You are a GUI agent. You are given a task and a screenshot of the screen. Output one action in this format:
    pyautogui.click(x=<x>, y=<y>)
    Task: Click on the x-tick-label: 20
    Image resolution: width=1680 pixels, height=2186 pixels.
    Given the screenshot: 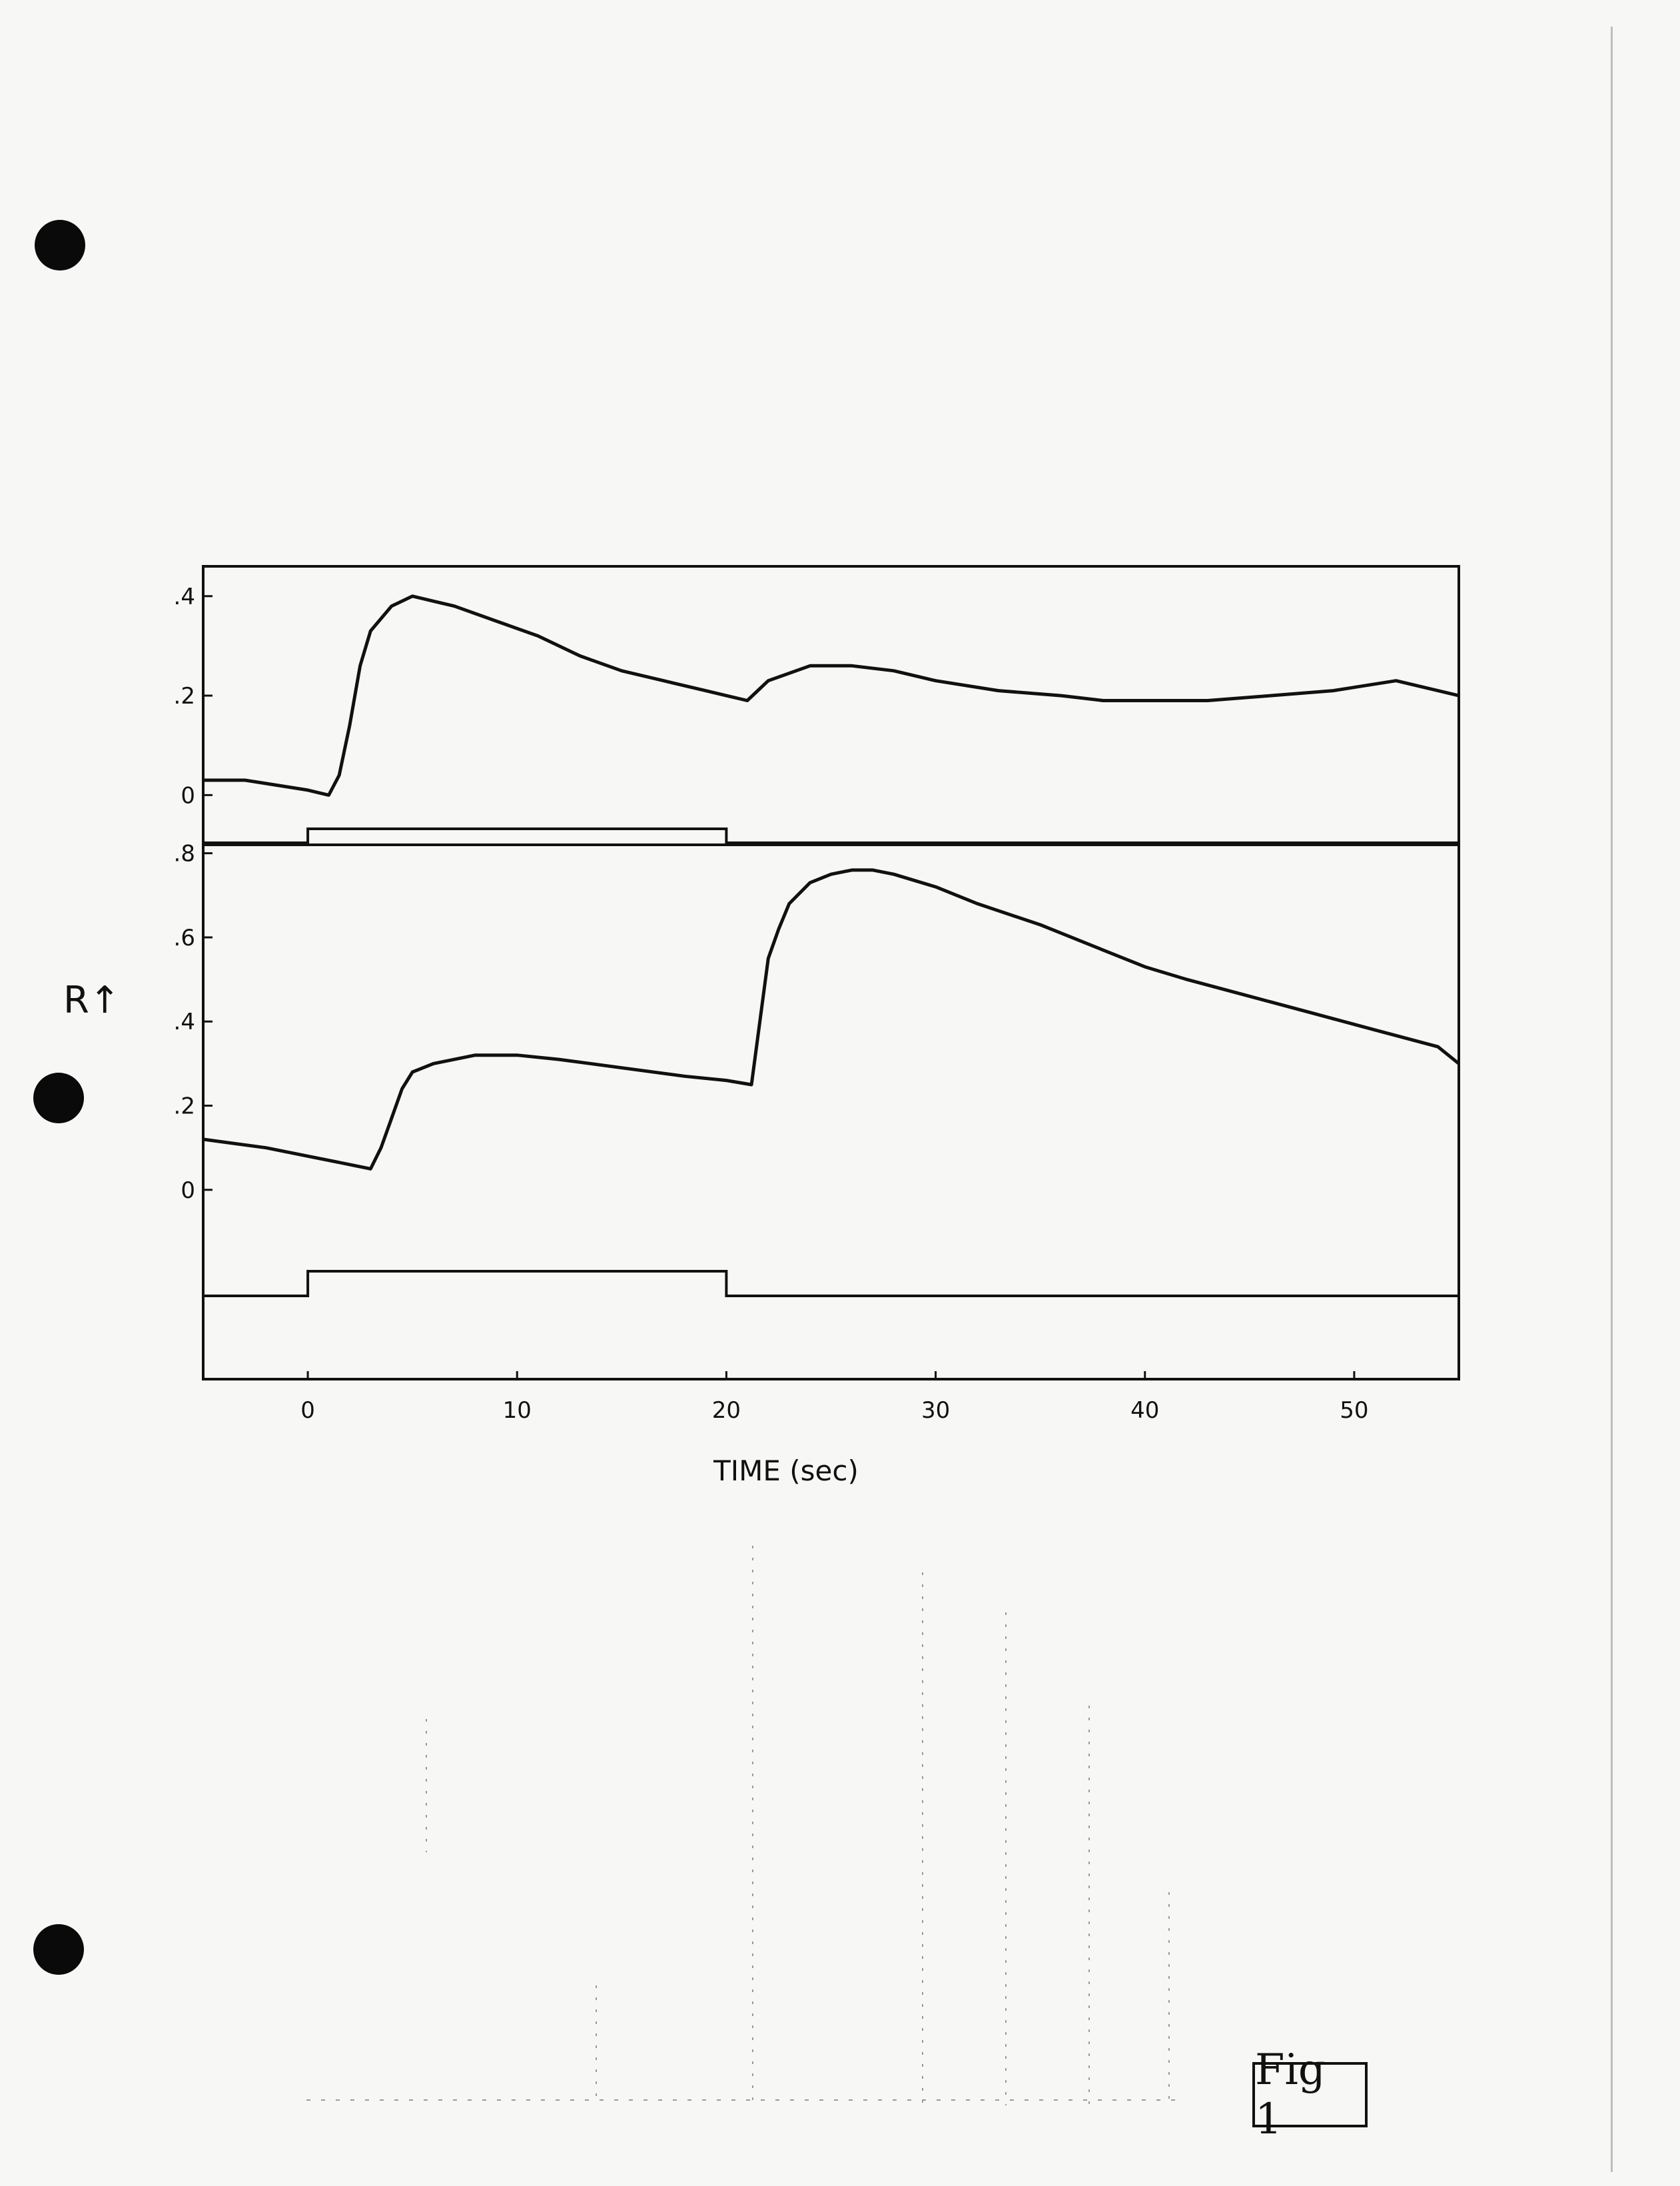 What is the action you would take?
    pyautogui.click(x=726, y=1410)
    